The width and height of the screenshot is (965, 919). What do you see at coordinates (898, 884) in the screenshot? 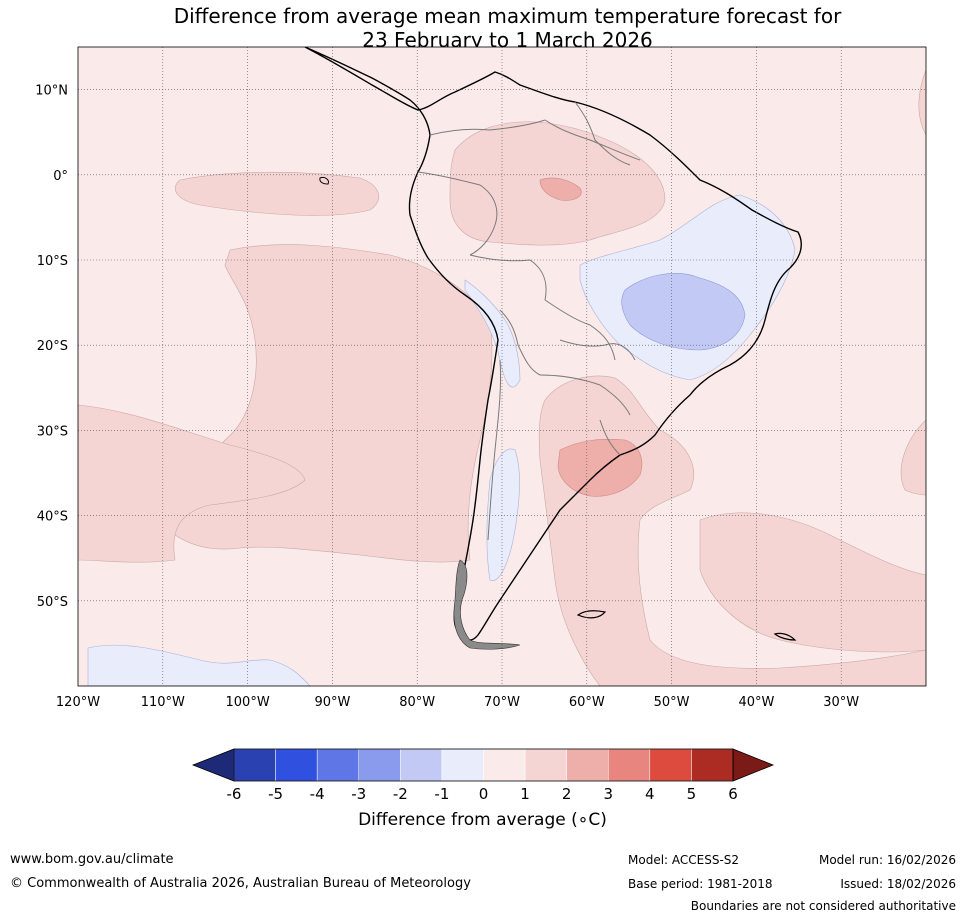
I see `footer-issued: Issued: 18/02/2026` at bounding box center [898, 884].